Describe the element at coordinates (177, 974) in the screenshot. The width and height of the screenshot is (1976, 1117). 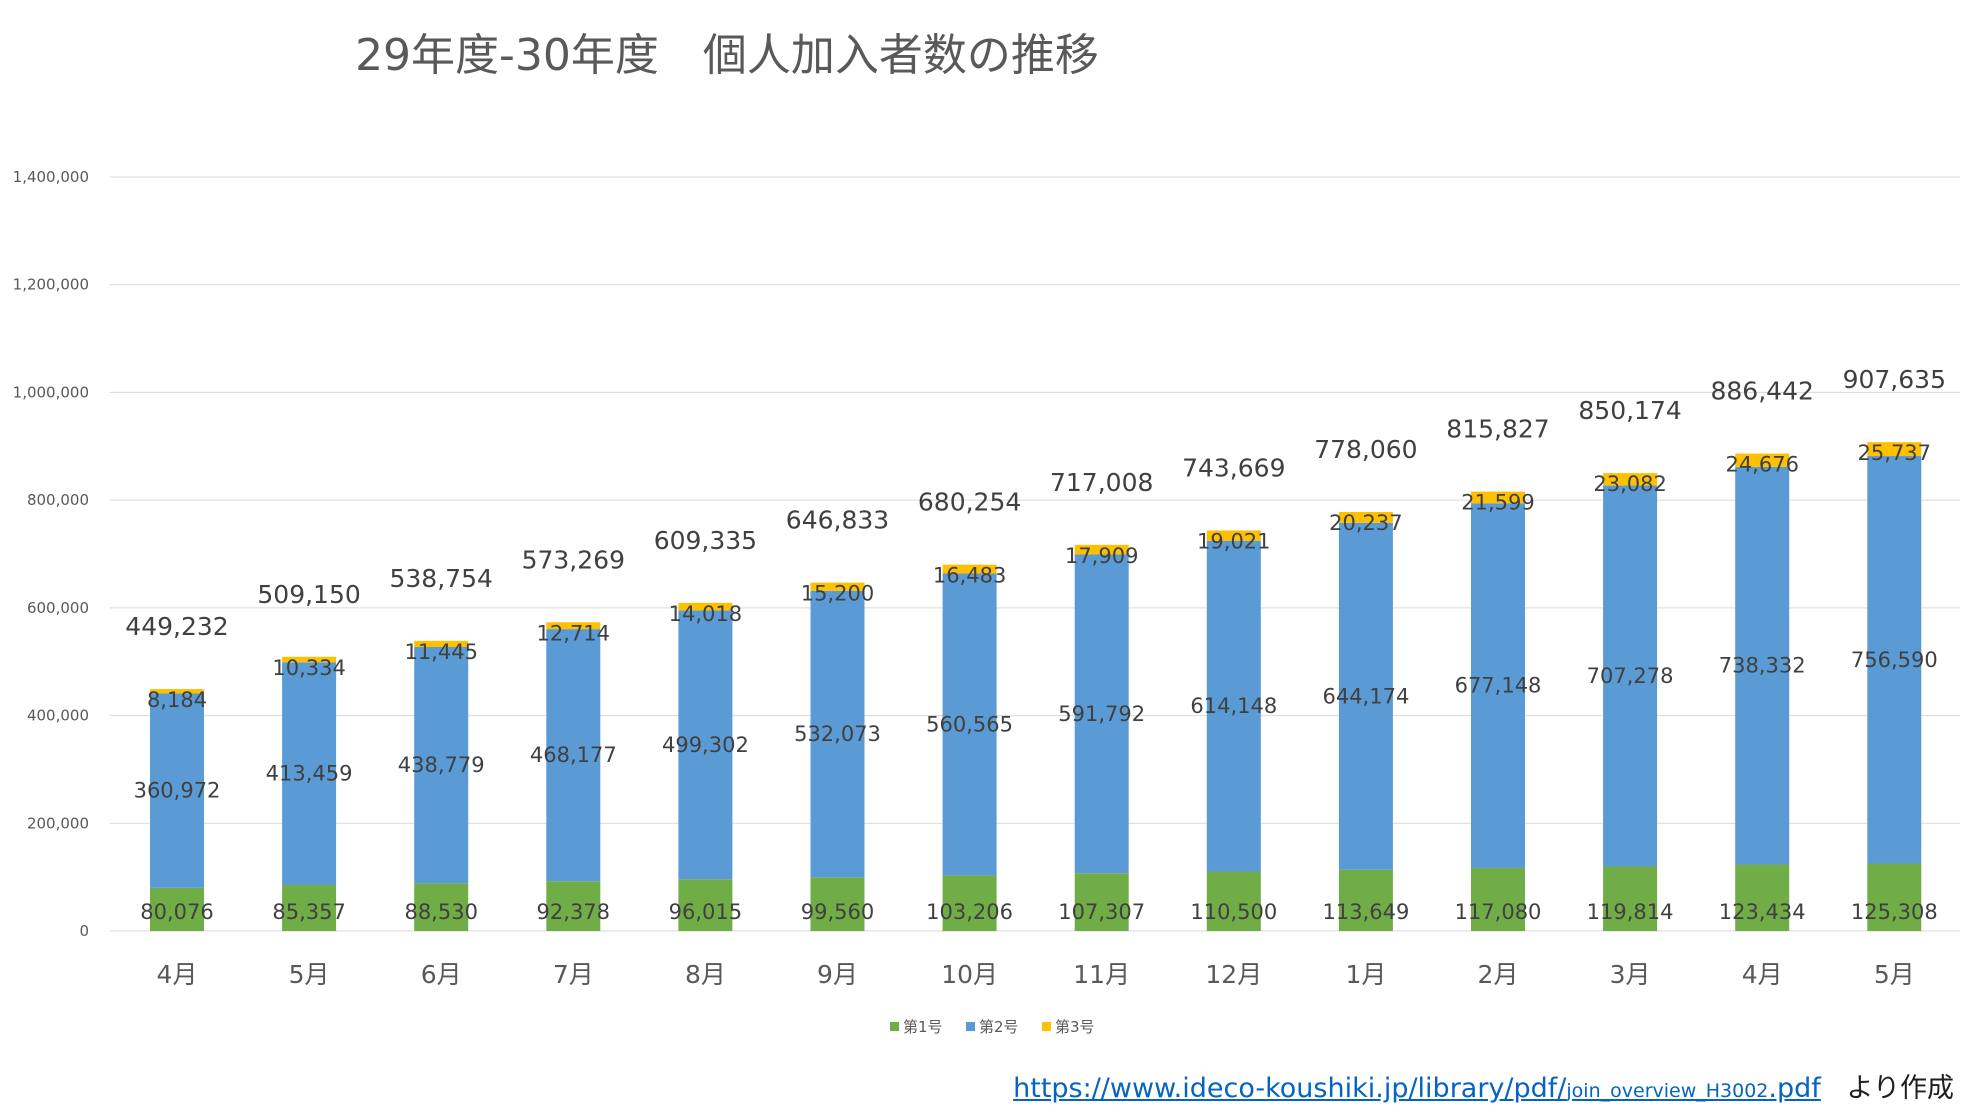
I see `x-tick-label: 4月` at that location.